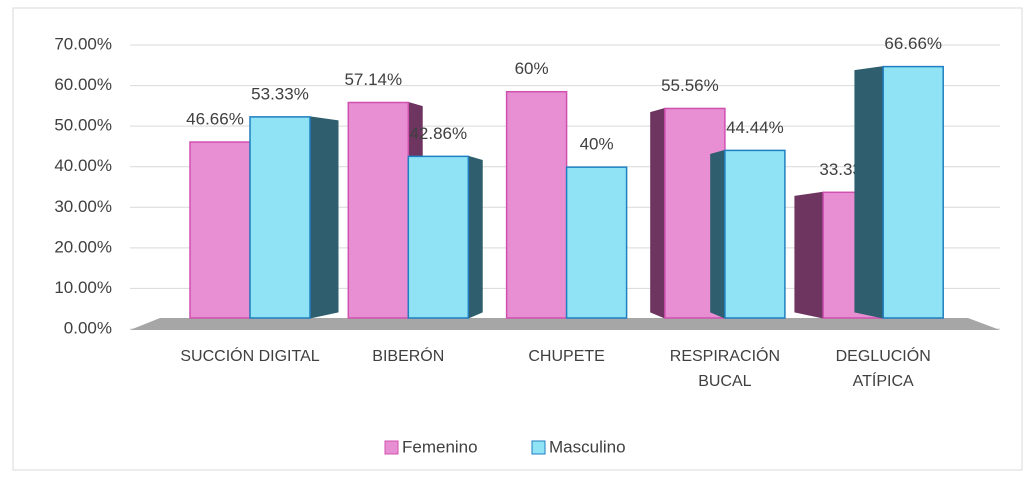  What do you see at coordinates (440, 446) in the screenshot?
I see `legend-label: Femenino` at bounding box center [440, 446].